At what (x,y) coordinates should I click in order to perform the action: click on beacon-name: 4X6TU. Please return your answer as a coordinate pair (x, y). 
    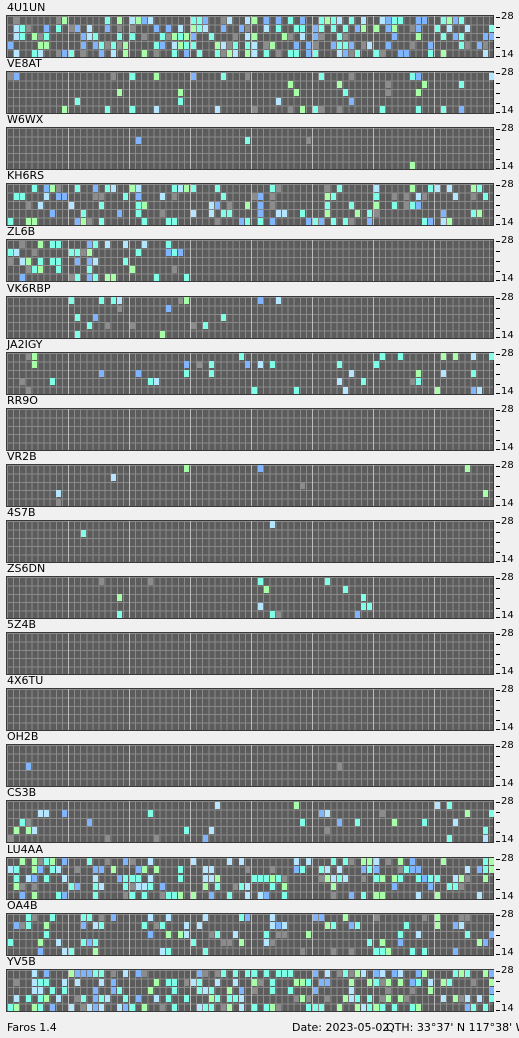
    Looking at the image, I should click on (25, 681).